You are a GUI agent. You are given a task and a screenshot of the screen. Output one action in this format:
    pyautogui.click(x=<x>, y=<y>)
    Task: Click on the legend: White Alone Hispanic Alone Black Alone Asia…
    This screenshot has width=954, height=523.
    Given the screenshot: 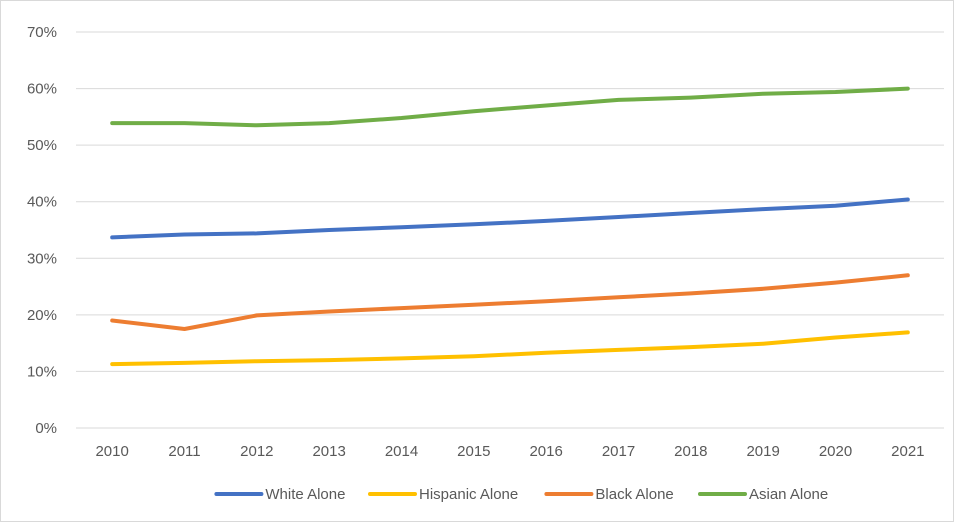 What is the action you would take?
    pyautogui.click(x=521, y=494)
    